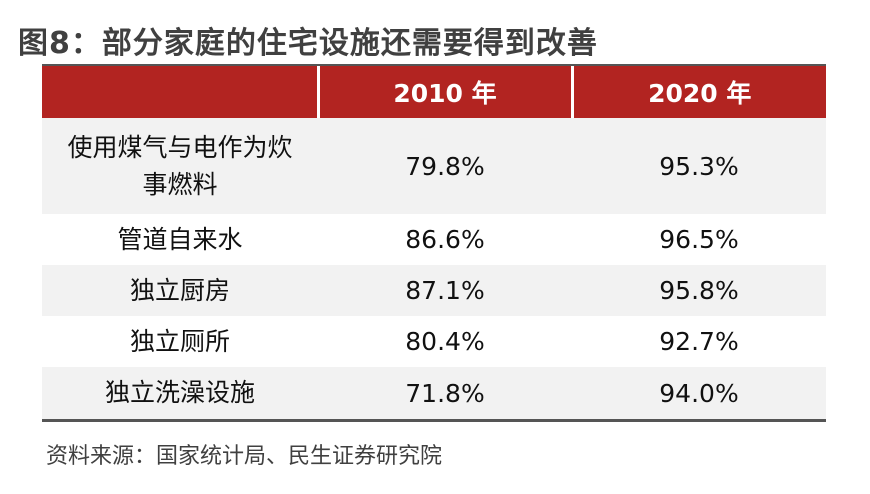 This screenshot has height=494, width=870. I want to click on row-label: 独立洗澡设施, so click(180, 394).